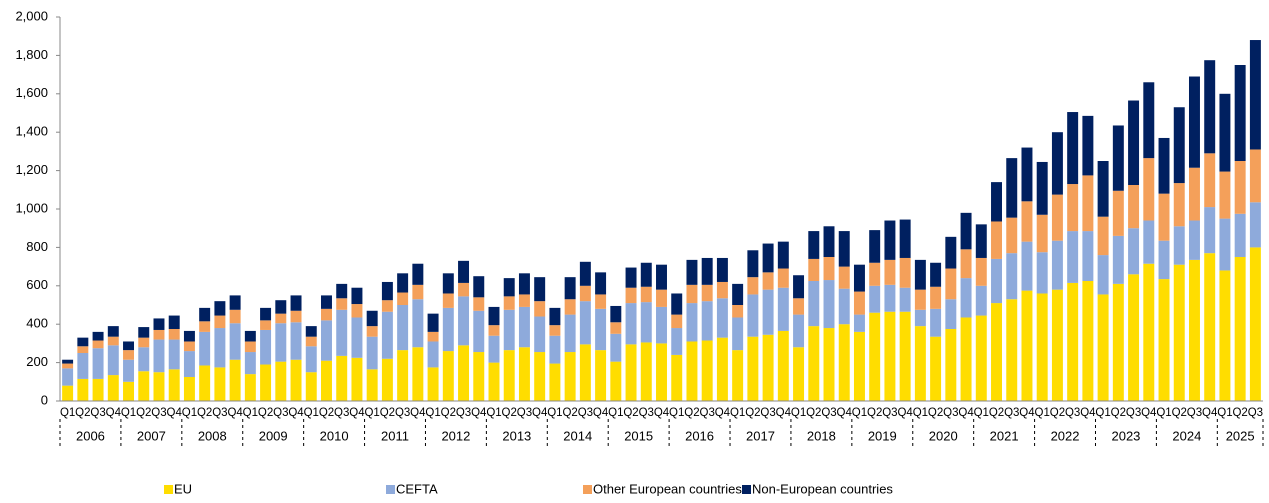 Image resolution: width=1269 pixels, height=503 pixels. Describe the element at coordinates (212, 435) in the screenshot. I see `year-label: 2008` at that location.